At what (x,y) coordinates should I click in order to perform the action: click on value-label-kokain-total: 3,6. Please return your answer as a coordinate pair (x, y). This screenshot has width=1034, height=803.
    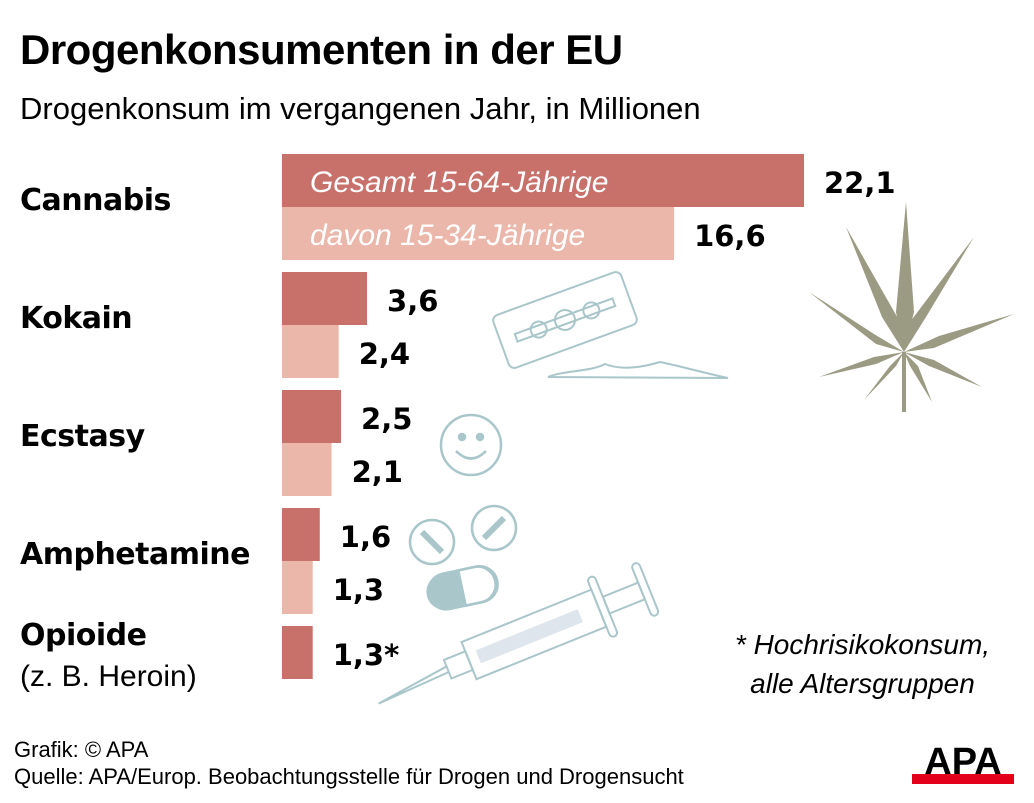
    Looking at the image, I should click on (412, 301).